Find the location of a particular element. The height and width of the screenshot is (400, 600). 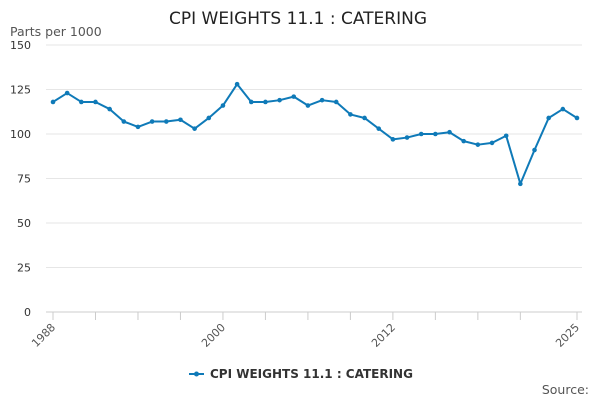

data-point-2004 is located at coordinates (279, 100).